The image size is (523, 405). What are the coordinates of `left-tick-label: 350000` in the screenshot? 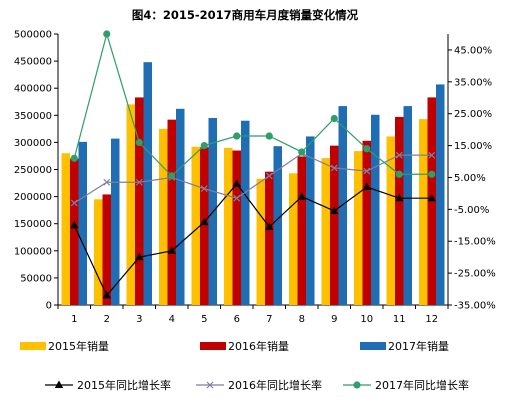 It's located at (33, 116).